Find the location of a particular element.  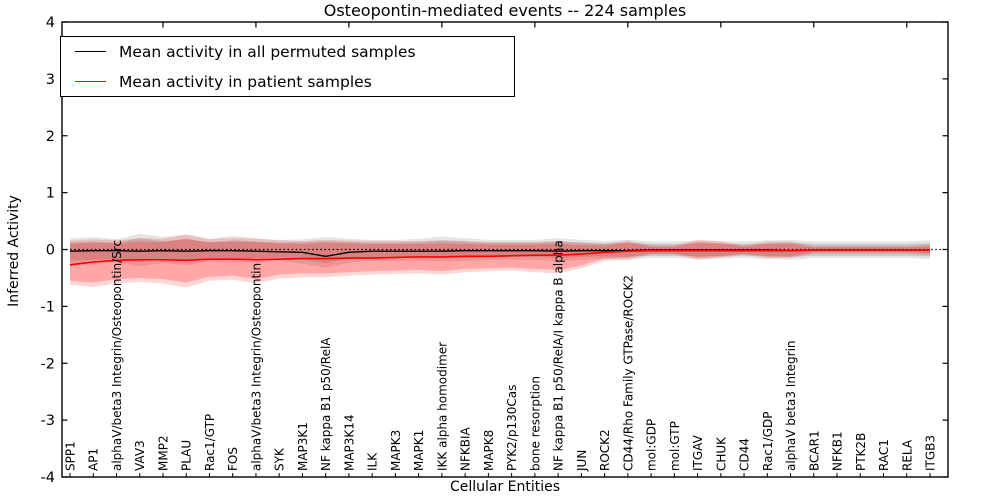

x-category-label: alphaV/beta3 Integrin/Osteopontin/Src is located at coordinates (117, 355).